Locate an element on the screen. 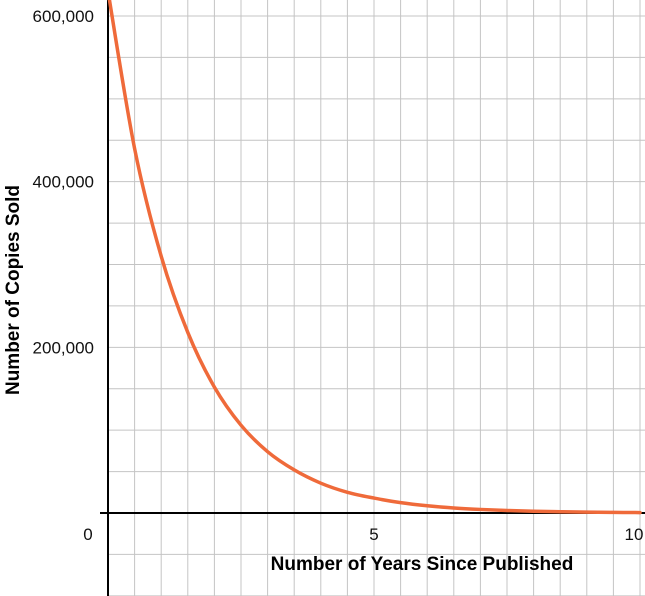 Image resolution: width=645 pixels, height=596 pixels. y-tick-label: 200,000 is located at coordinates (63, 347).